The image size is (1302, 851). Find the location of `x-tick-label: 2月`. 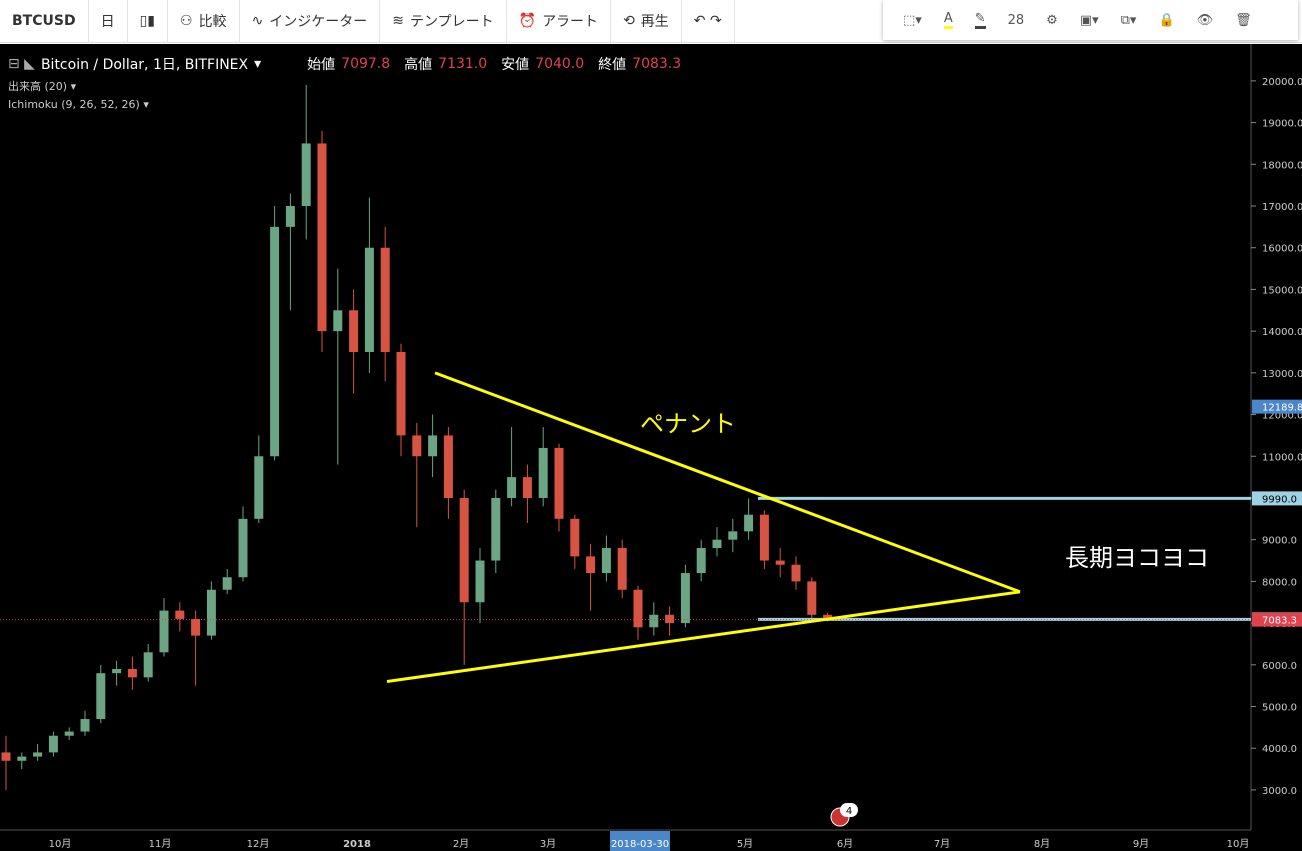

x-tick-label: 2月 is located at coordinates (461, 844).